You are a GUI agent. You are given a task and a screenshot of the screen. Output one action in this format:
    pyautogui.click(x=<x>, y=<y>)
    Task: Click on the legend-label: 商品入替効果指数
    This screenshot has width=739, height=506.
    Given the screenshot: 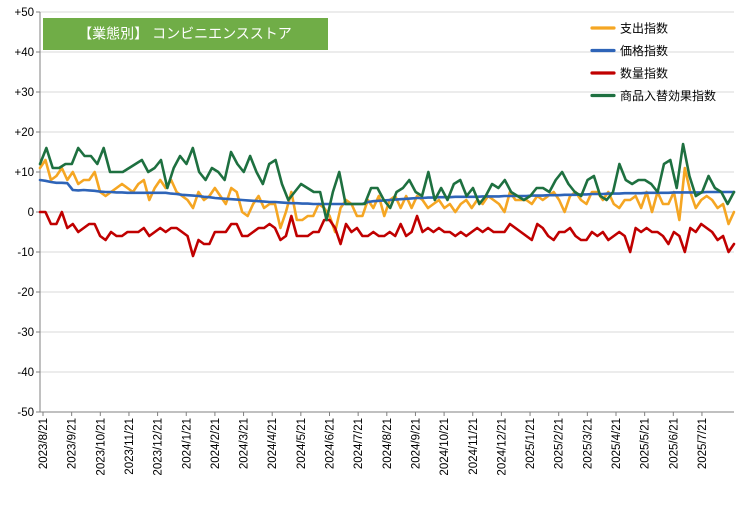 What is the action you would take?
    pyautogui.click(x=668, y=95)
    